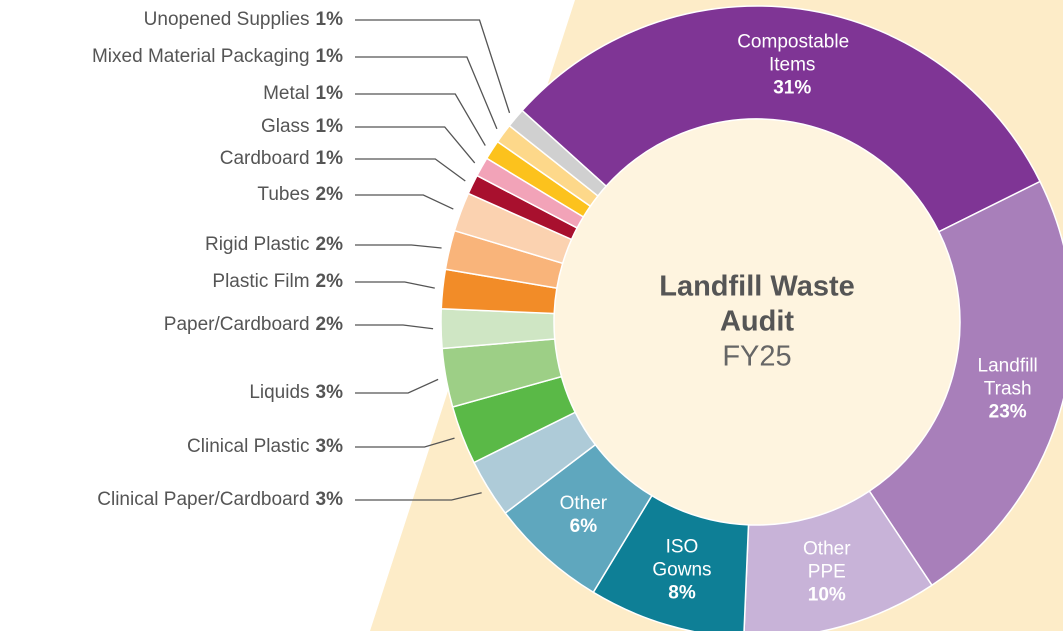 The height and width of the screenshot is (631, 1063). What do you see at coordinates (285, 126) in the screenshot?
I see `label-category: Glass` at bounding box center [285, 126].